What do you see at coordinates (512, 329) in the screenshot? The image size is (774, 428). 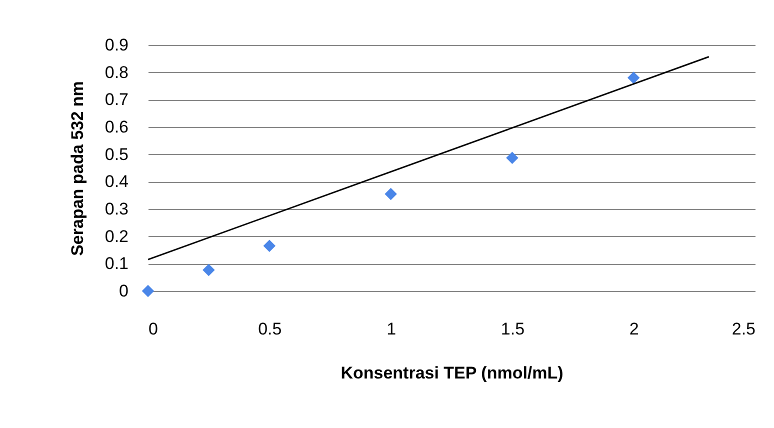 I see `x-tick-label: 1.5` at bounding box center [512, 329].